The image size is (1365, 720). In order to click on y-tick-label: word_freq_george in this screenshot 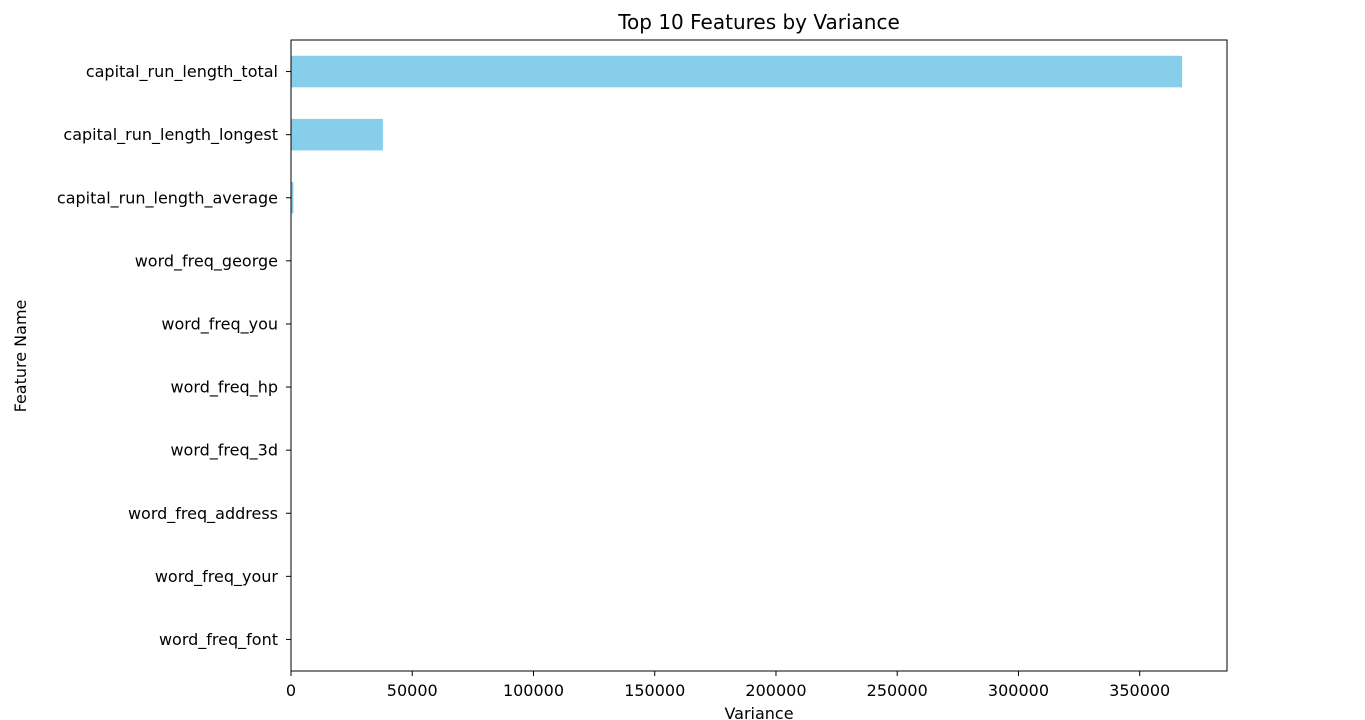, I will do `click(206, 261)`.